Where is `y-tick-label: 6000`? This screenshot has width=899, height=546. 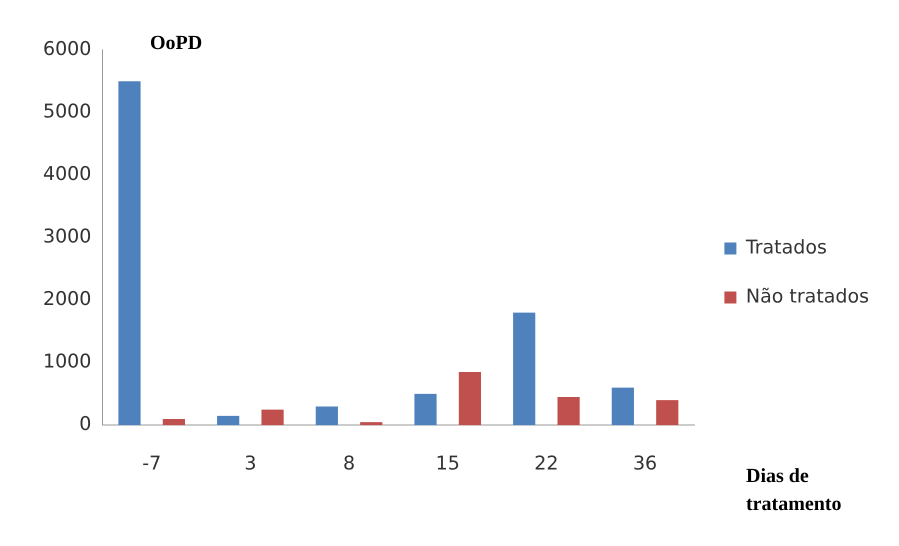 y-tick-label: 6000 is located at coordinates (67, 49).